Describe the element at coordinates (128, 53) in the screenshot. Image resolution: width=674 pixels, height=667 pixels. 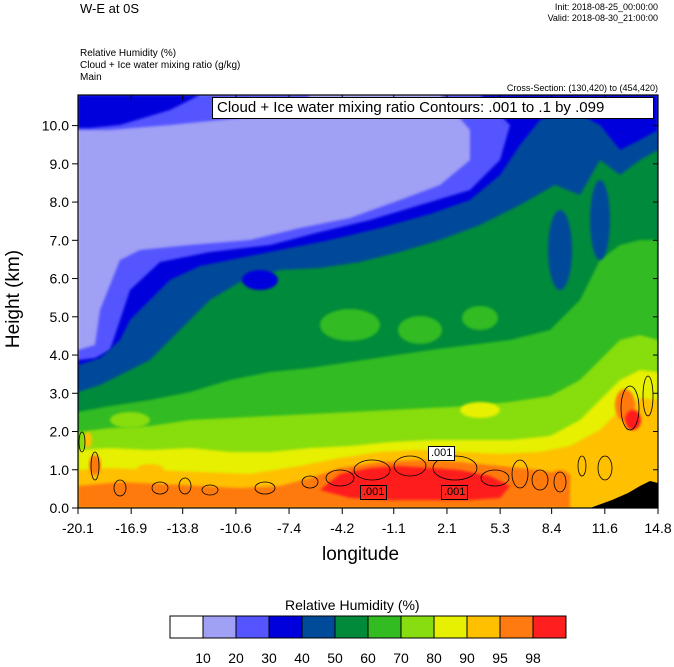
I see `field-line-1: Relative Humidity (%)` at that location.